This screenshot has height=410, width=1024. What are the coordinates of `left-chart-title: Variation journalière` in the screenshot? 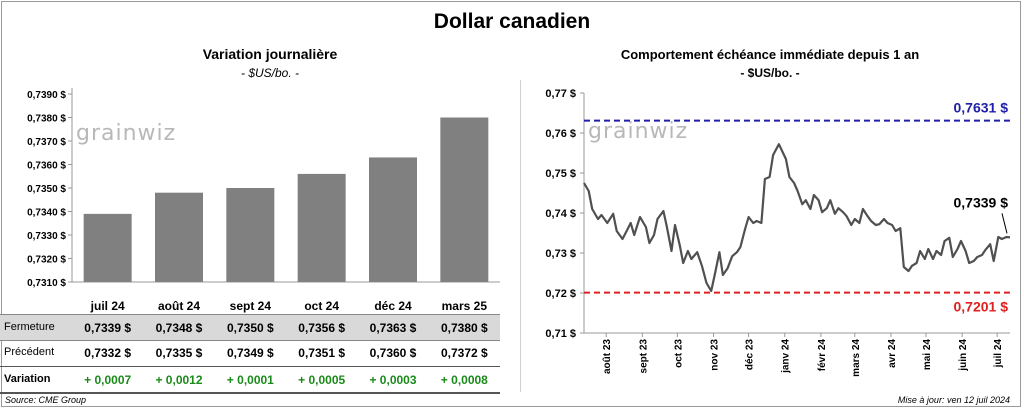 It's located at (270, 54).